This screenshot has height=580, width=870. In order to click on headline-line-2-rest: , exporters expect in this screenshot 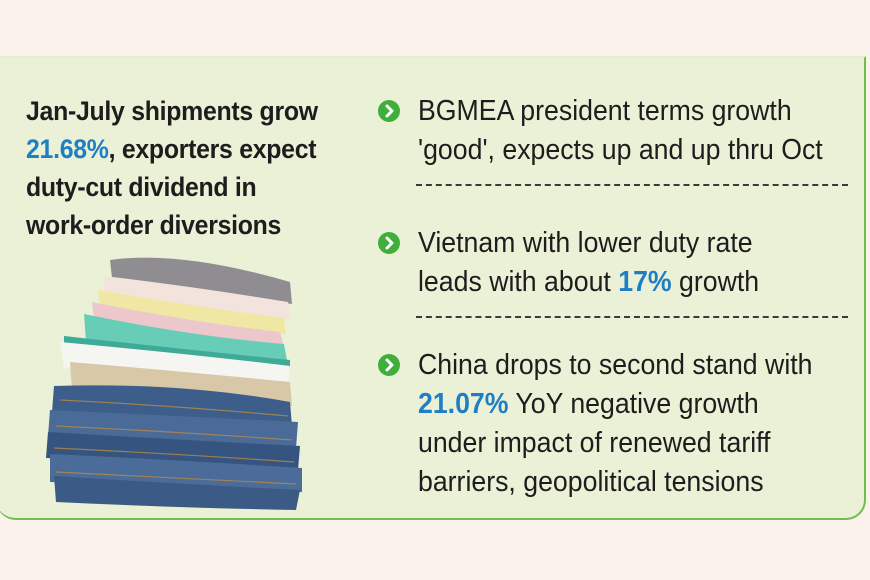, I will do `click(212, 149)`.